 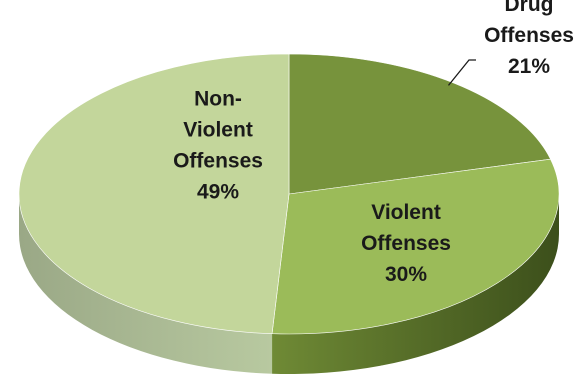 What do you see at coordinates (218, 99) in the screenshot?
I see `slice-label-line: Non-` at bounding box center [218, 99].